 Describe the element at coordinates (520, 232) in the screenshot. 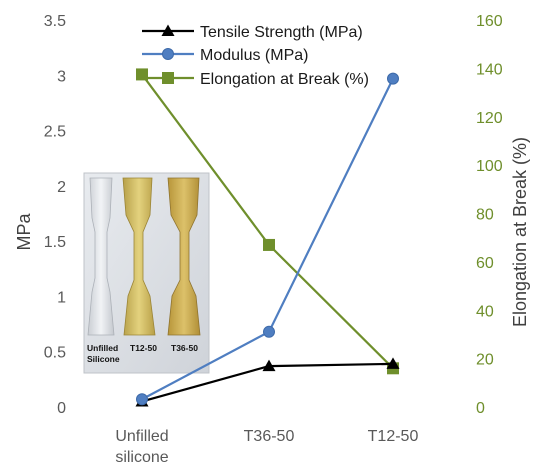

I see `y2-axis-title: Elongation at Break (%)` at that location.